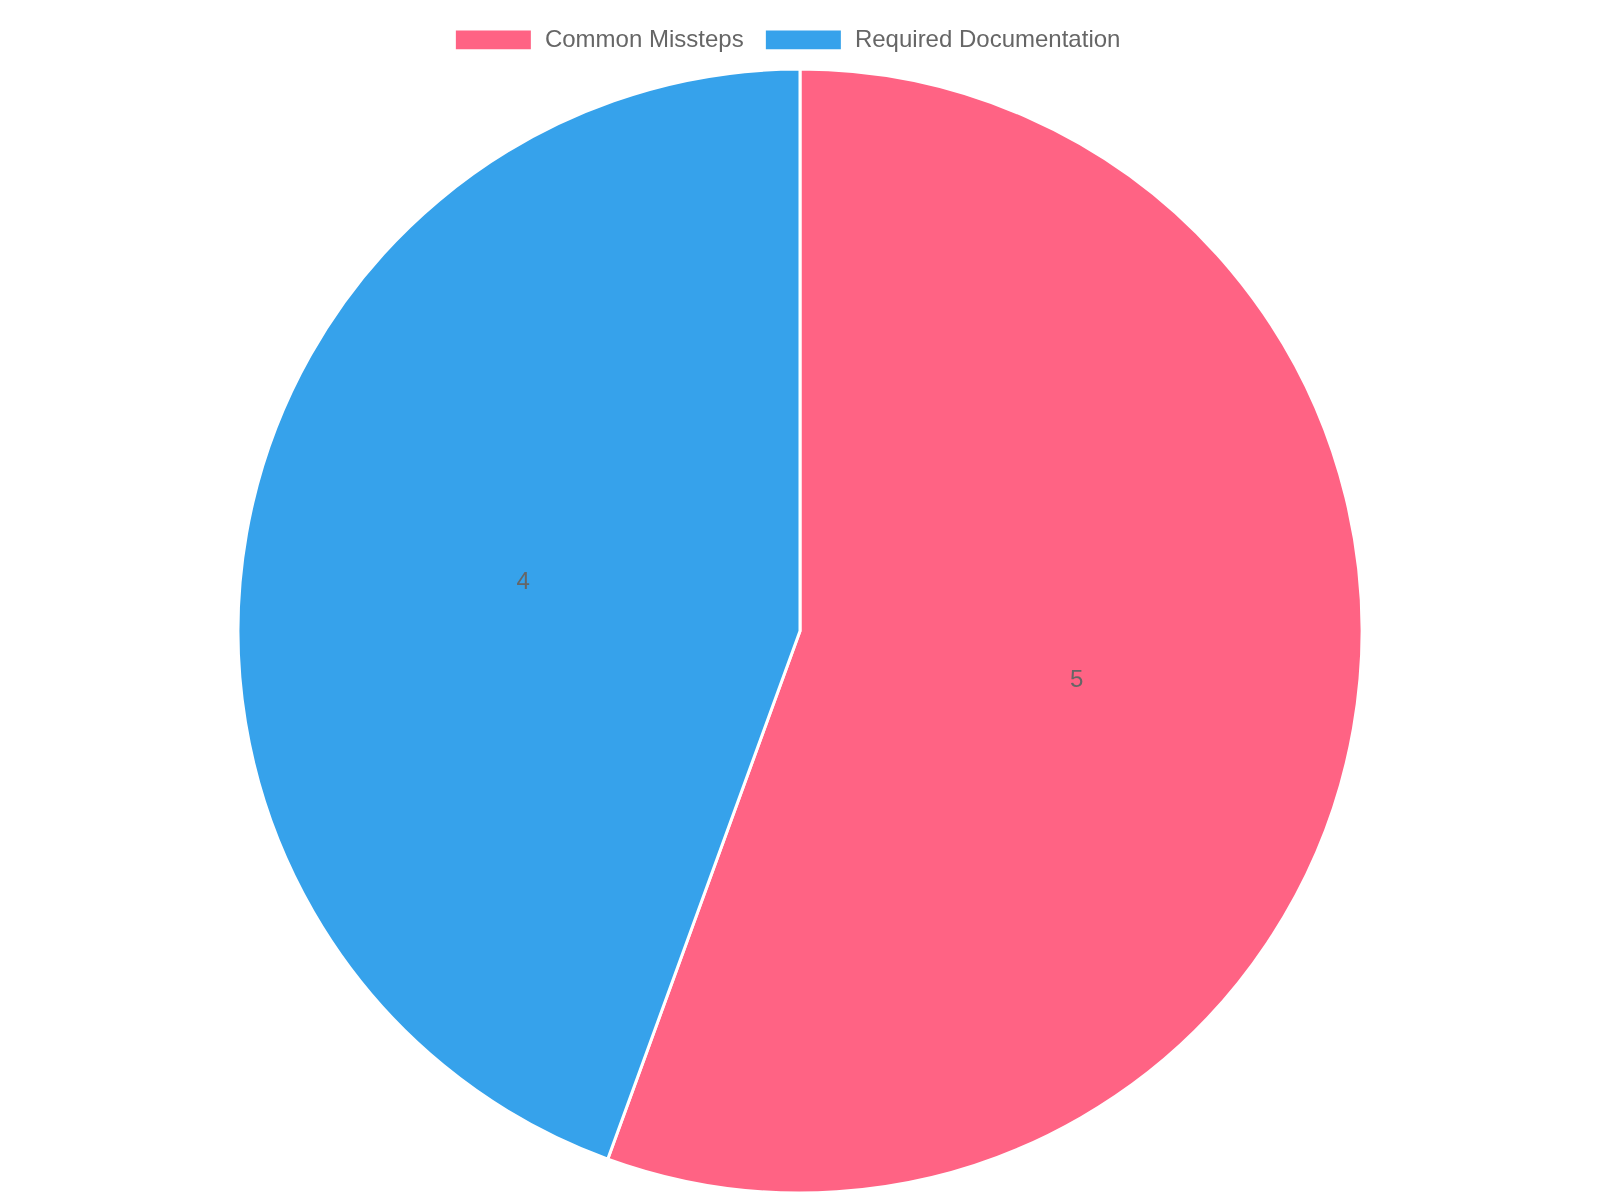  Describe the element at coordinates (523, 581) in the screenshot. I see `data-label: 4` at that location.